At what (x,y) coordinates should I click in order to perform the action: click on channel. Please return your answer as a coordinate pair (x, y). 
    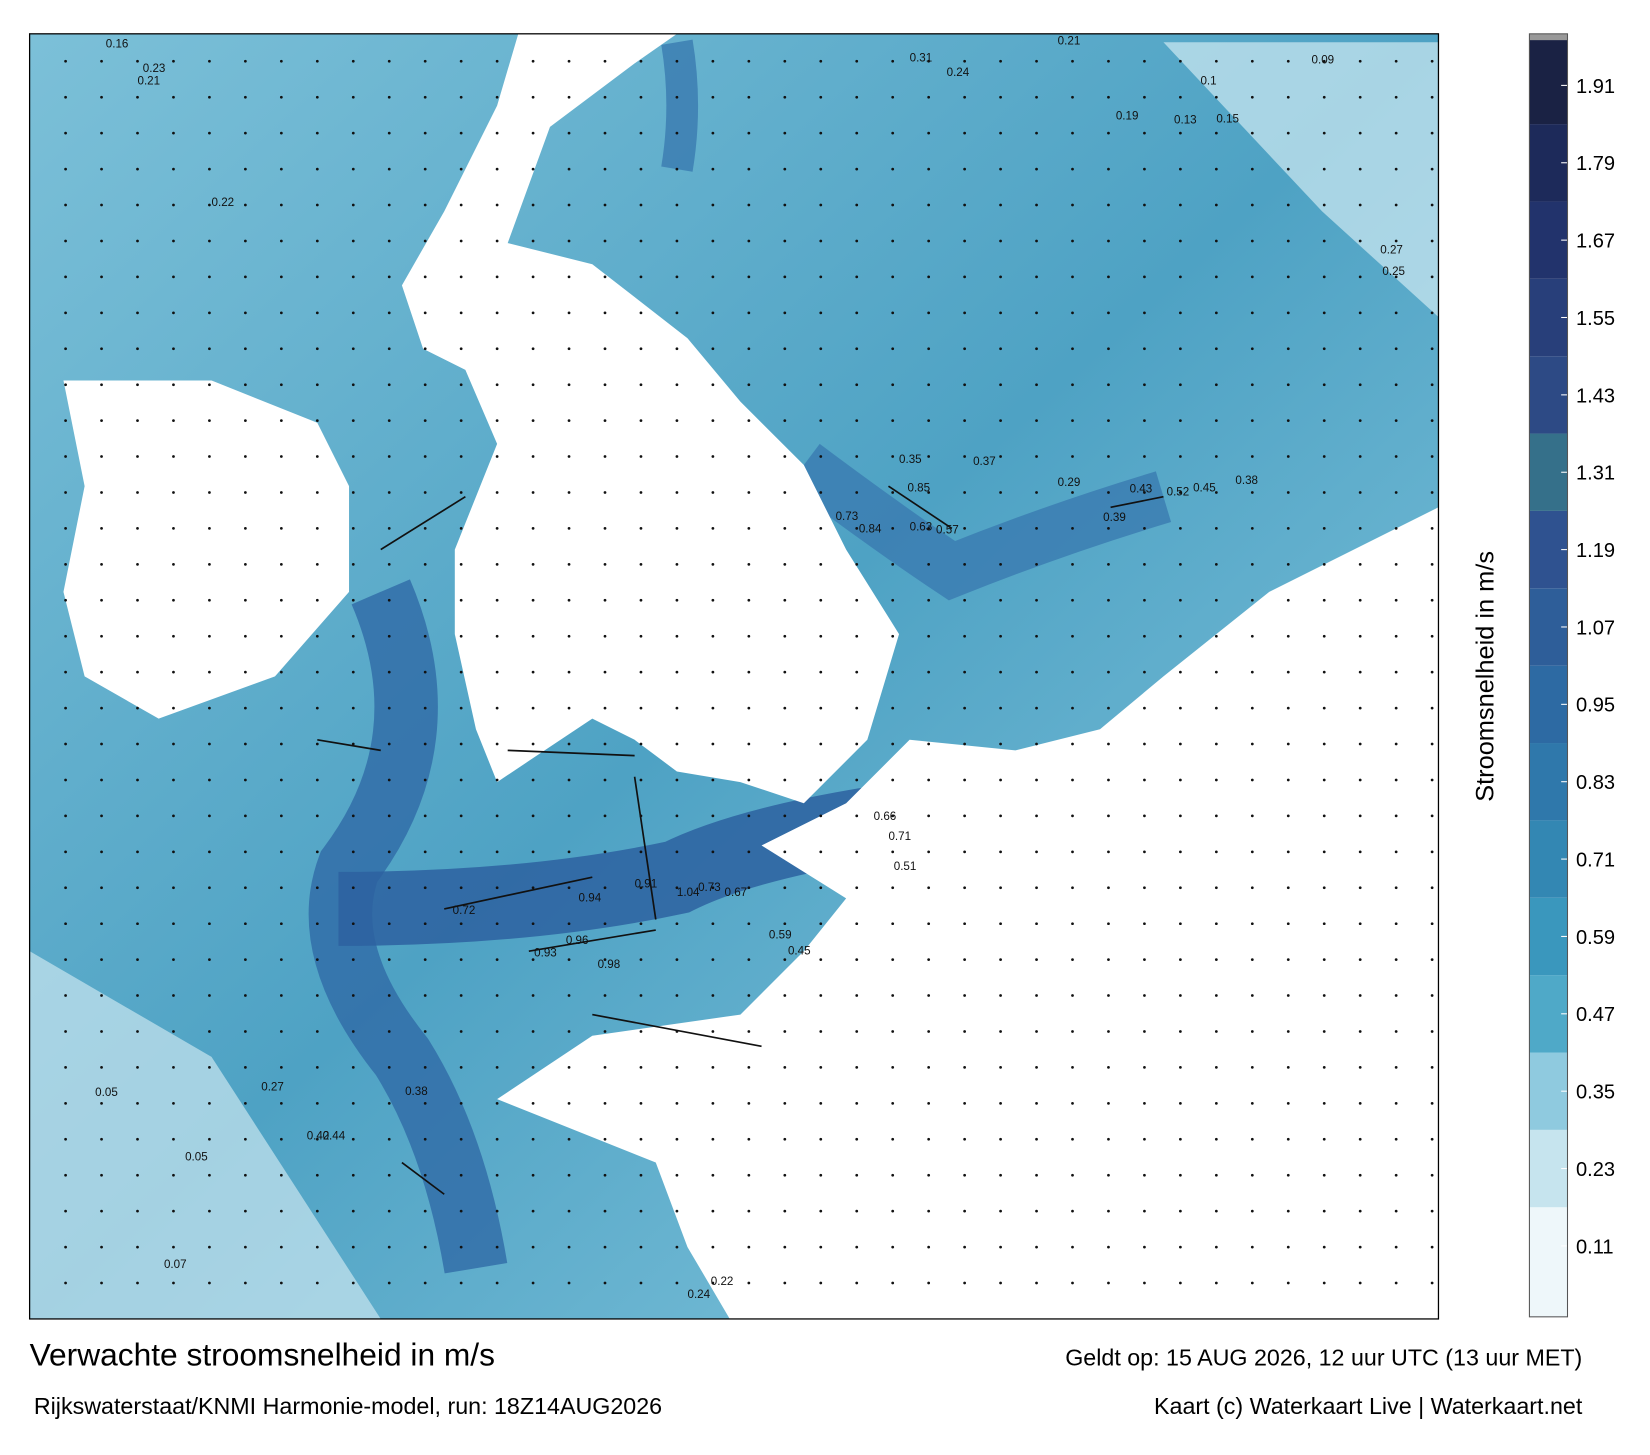
    Looking at the image, I should click on (979, 522).